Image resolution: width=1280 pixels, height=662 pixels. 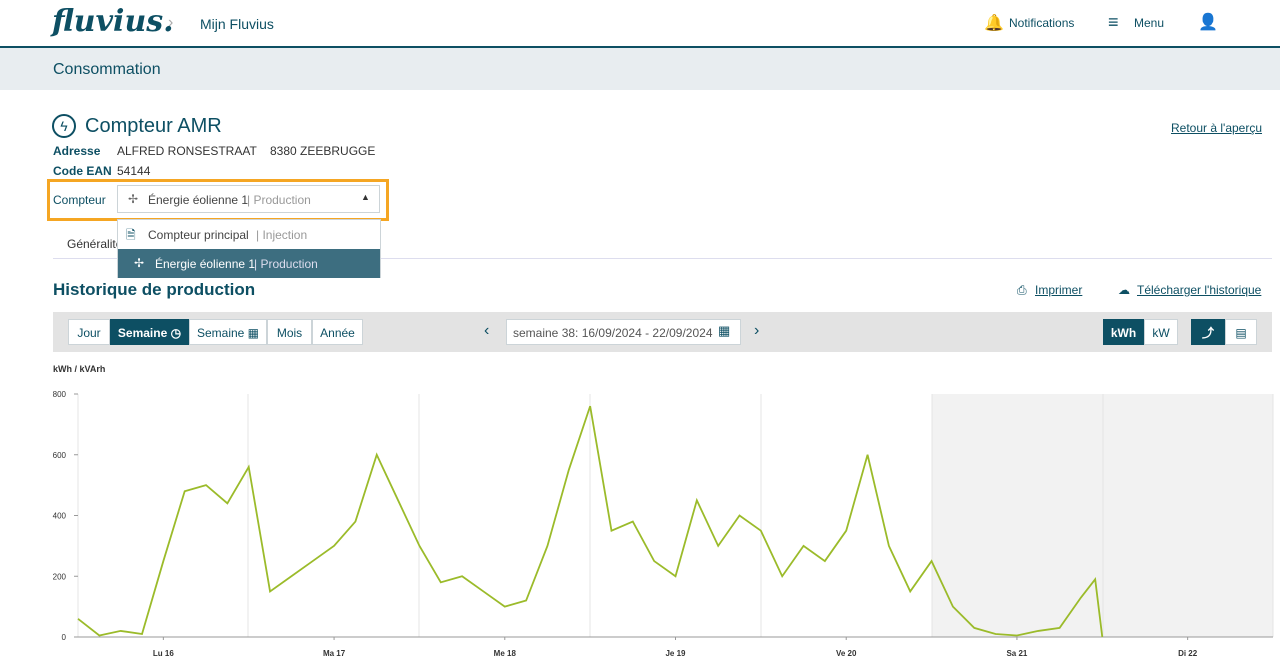 I want to click on selected-name: Énergie éolienne 1, so click(x=198, y=200).